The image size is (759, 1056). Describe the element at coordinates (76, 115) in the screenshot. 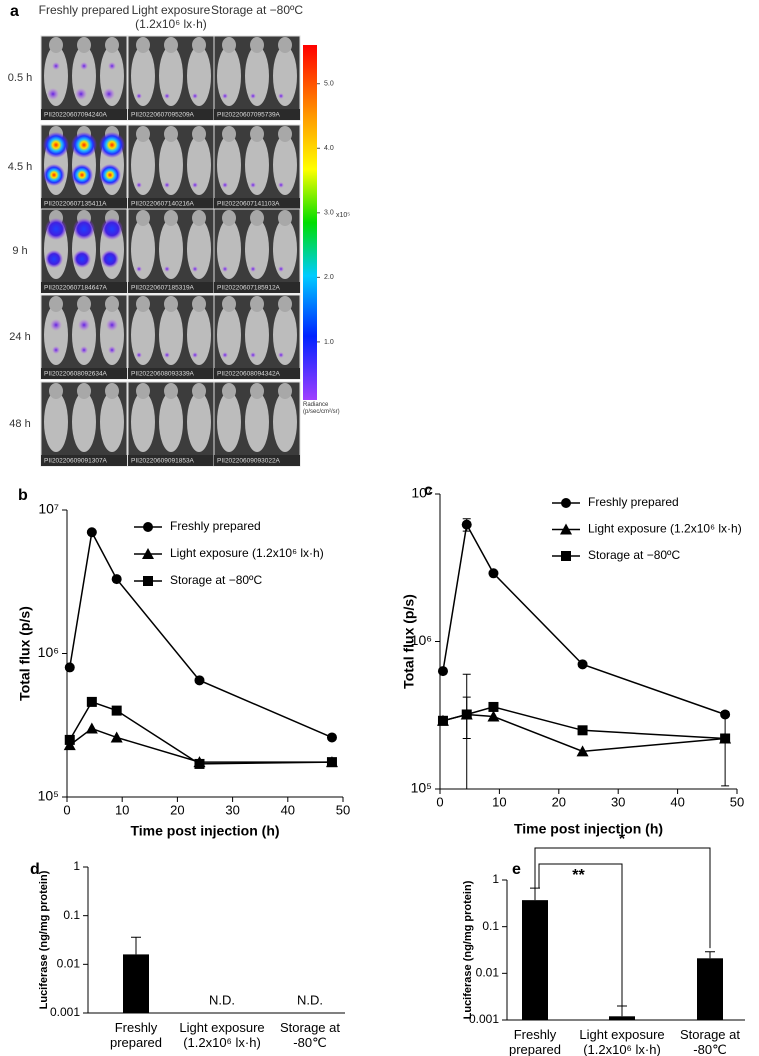

I see `image-id: PII20220607094240A` at that location.